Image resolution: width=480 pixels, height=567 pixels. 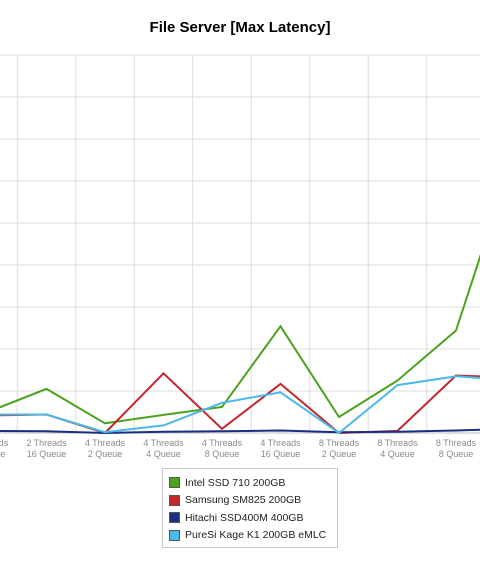 I want to click on legend-item: Samsung SM825 200GB, so click(x=253, y=501).